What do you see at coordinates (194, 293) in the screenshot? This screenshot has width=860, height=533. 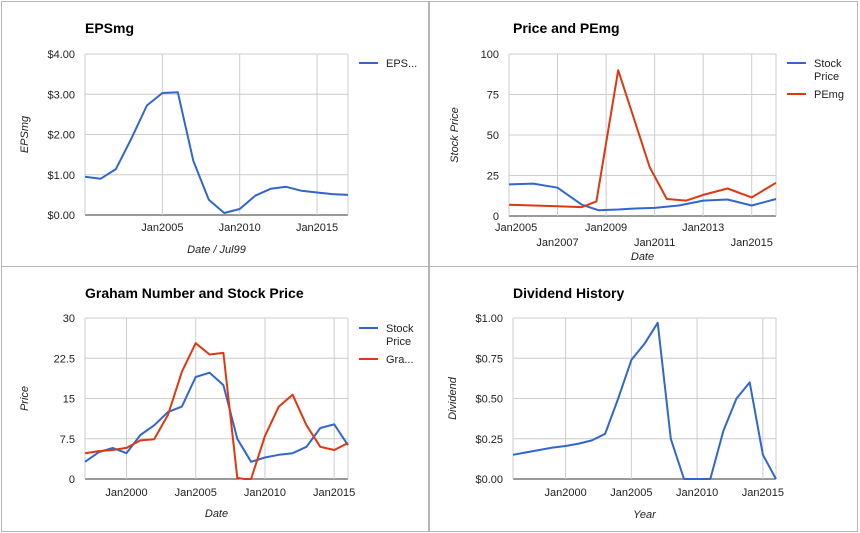 I see `chart-title: Graham Number and Stock Price` at bounding box center [194, 293].